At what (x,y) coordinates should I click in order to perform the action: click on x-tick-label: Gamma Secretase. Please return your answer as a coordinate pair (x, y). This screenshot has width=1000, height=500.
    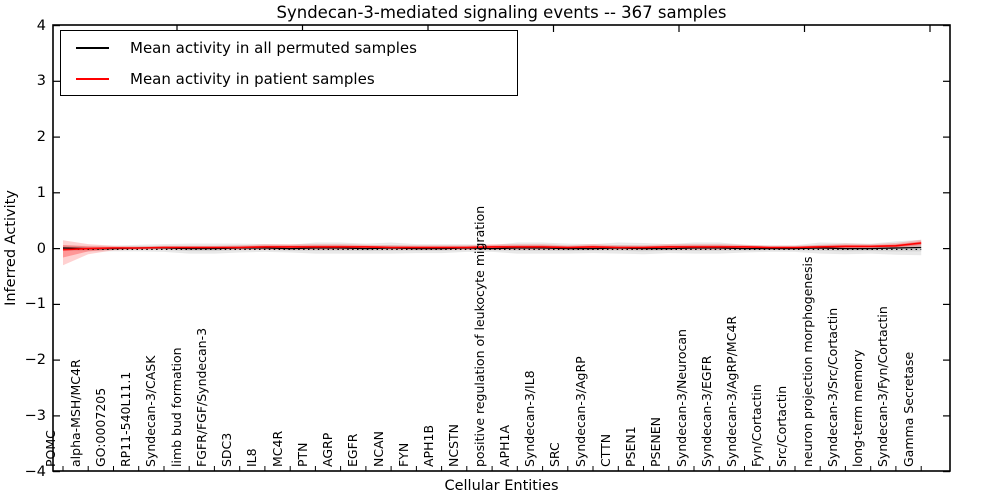
    Looking at the image, I should click on (908, 409).